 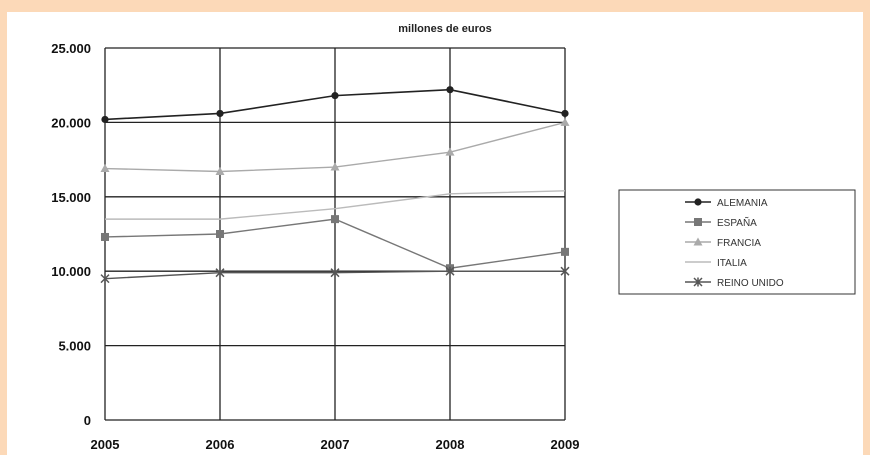 What do you see at coordinates (716, 263) in the screenshot?
I see `legend-item: ITALIA` at bounding box center [716, 263].